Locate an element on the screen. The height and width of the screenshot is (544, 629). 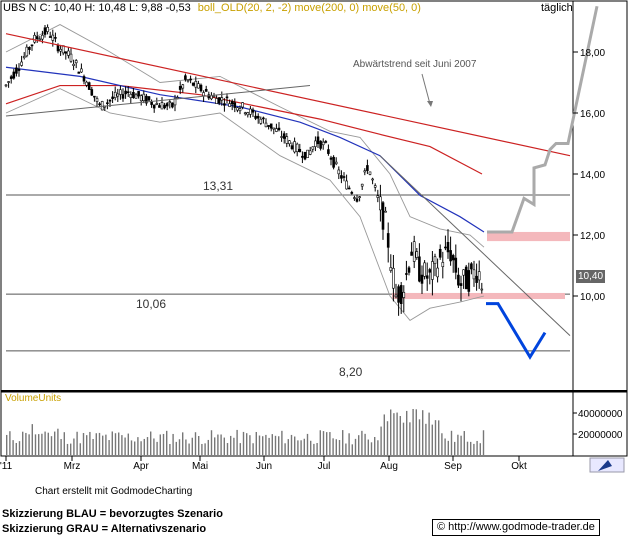
time-label-5: Jun is located at coordinates (264, 466).